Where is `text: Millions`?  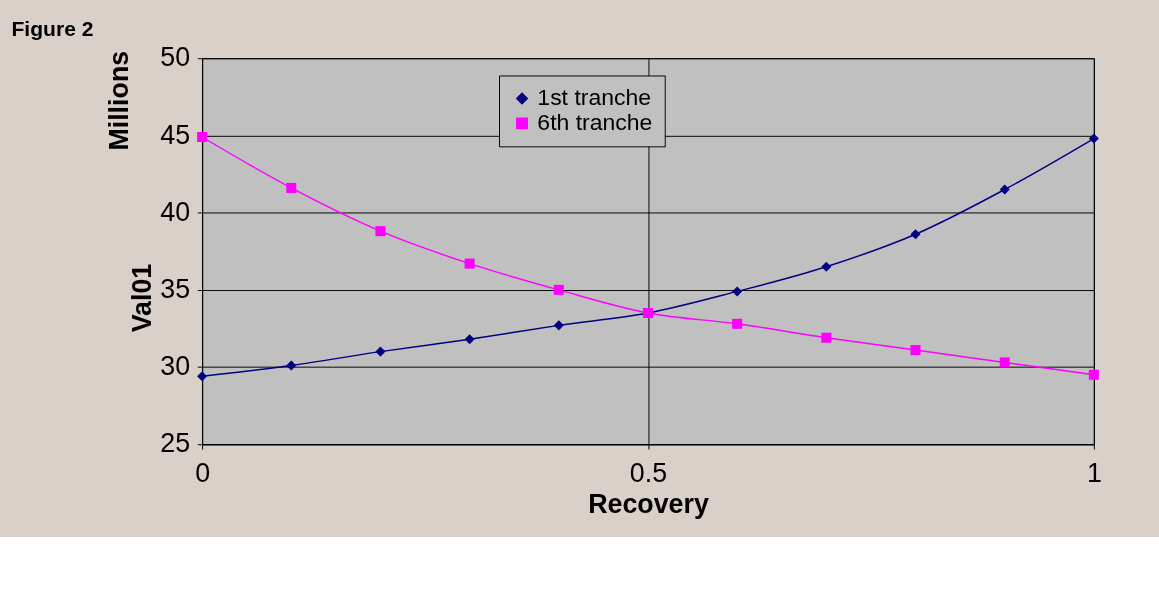 text: Millions is located at coordinates (119, 100).